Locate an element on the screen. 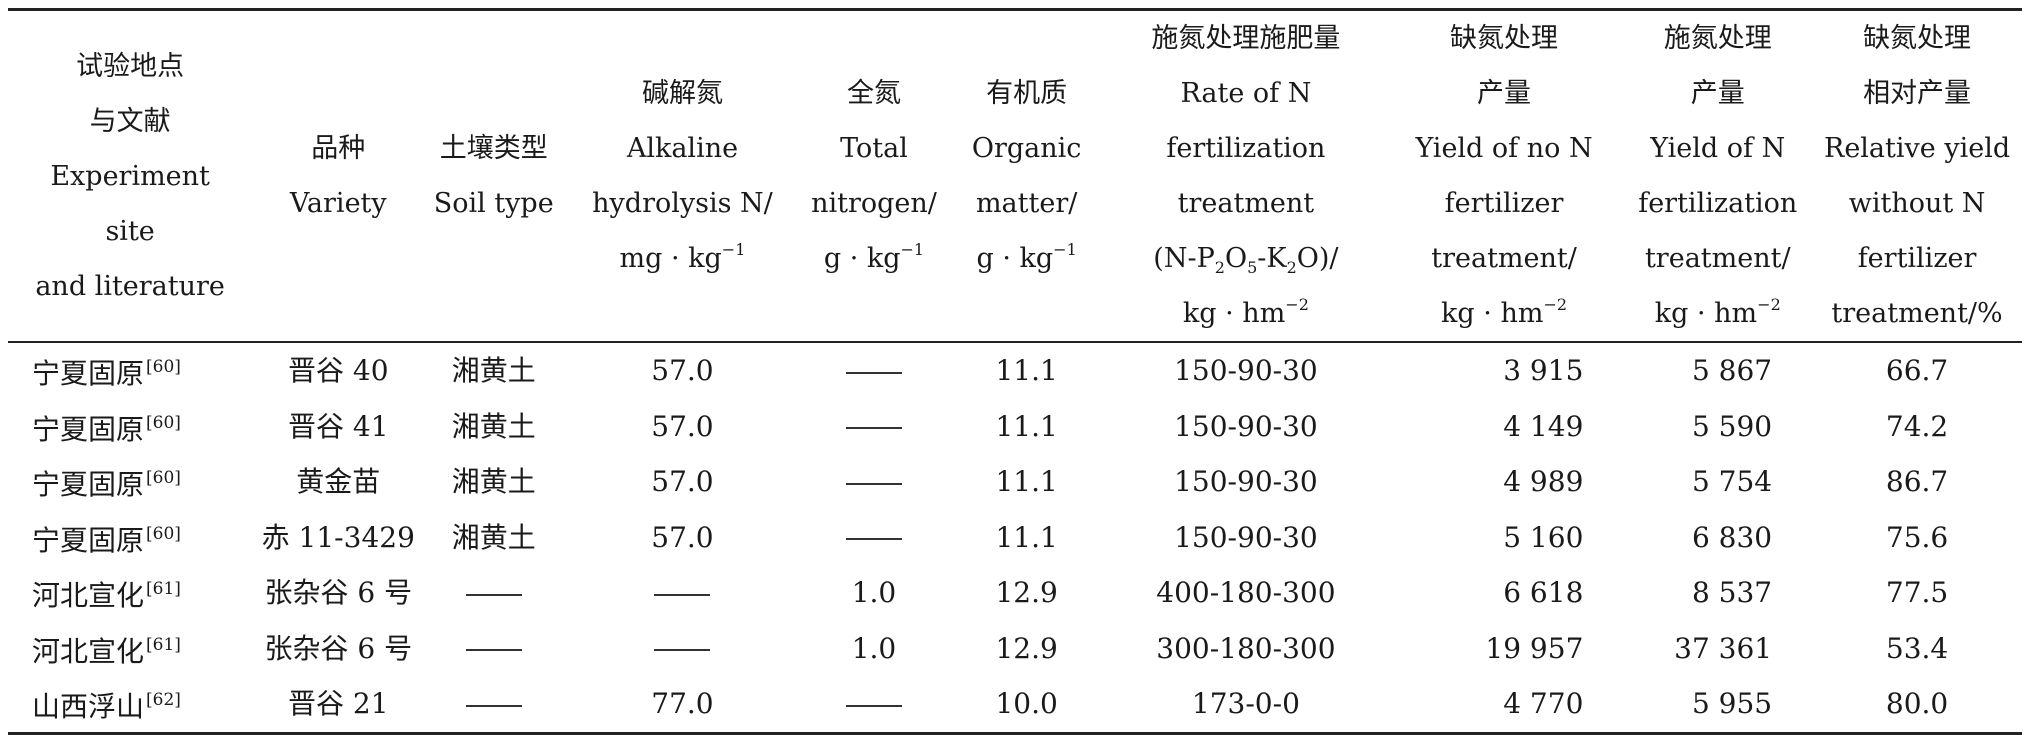 The width and height of the screenshot is (2030, 735). yield-no-n-cell: 4 989 is located at coordinates (1543, 481).